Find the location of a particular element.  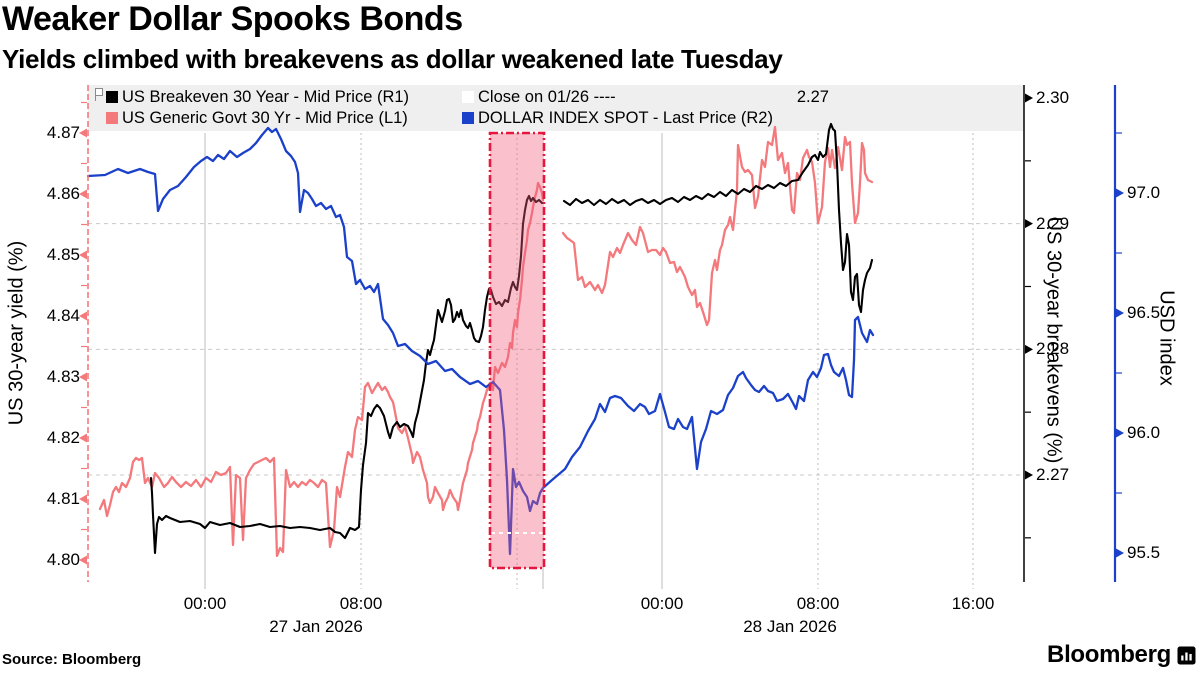

govt30-swatch is located at coordinates (112, 118).